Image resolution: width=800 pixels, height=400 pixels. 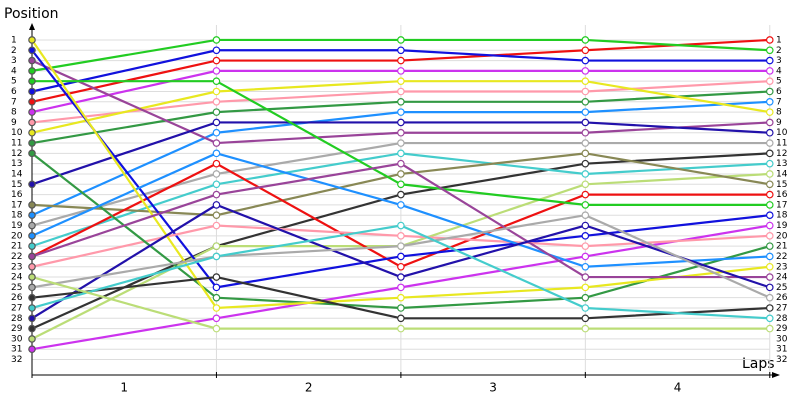 What do you see at coordinates (17, 195) in the screenshot?
I see `y-tick-label: 16` at bounding box center [17, 195].